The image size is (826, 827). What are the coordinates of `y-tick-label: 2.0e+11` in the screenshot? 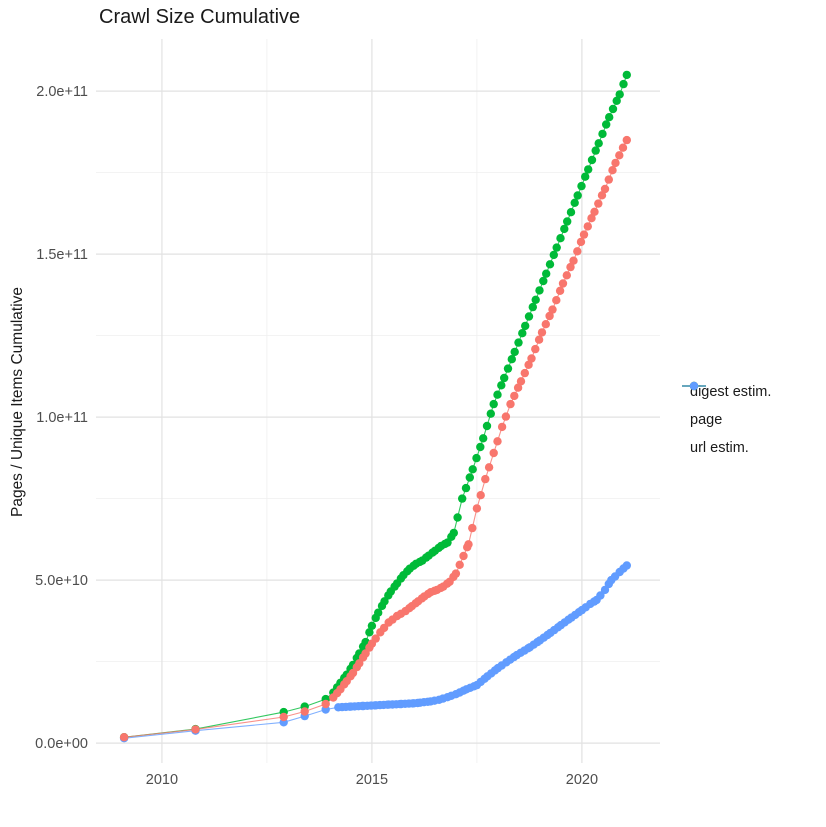 It's located at (62, 92).